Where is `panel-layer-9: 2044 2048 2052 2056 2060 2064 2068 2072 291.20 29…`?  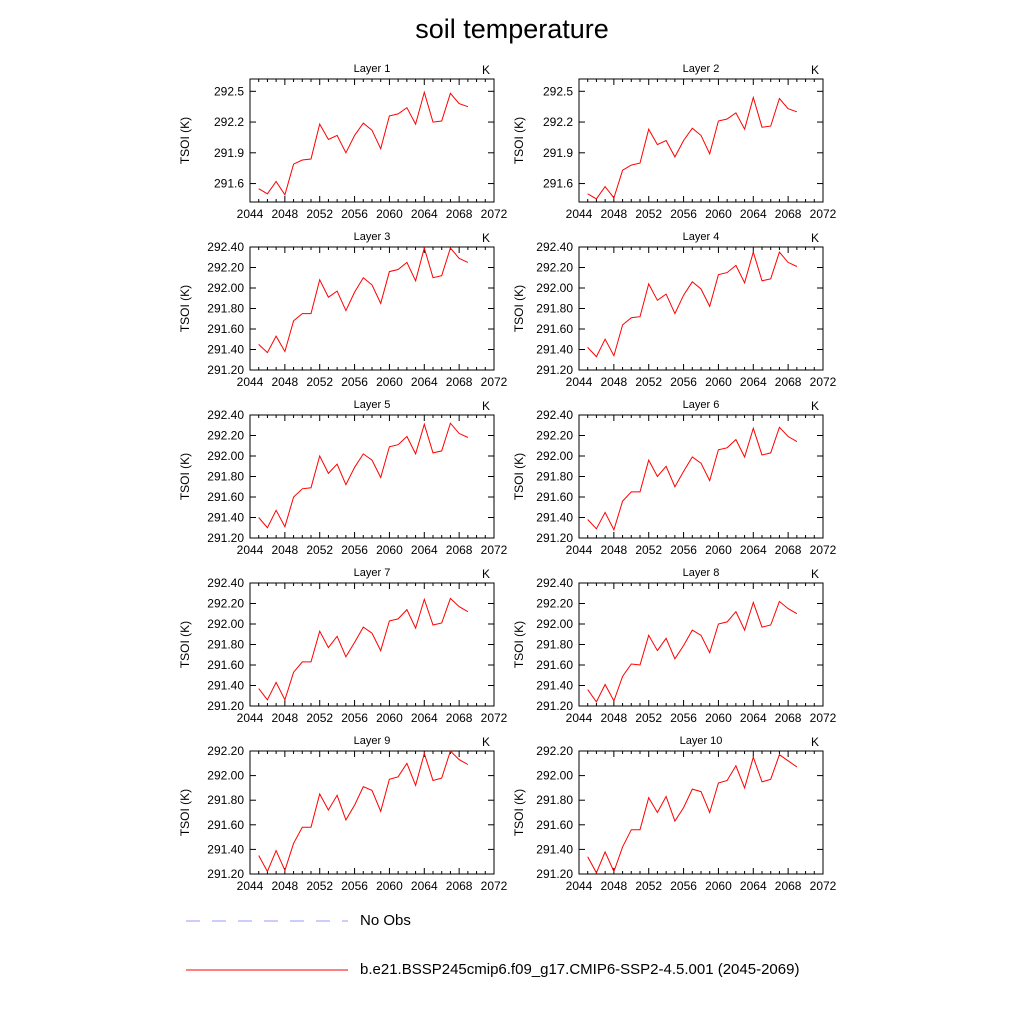
panel-layer-9: 2044 2048 2052 2056 2060 2064 2068 2072 291.20 29… is located at coordinates (343, 814).